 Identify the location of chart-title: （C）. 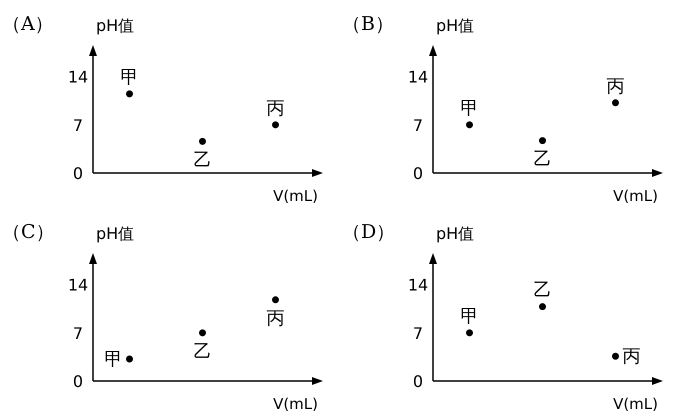
(28, 232).